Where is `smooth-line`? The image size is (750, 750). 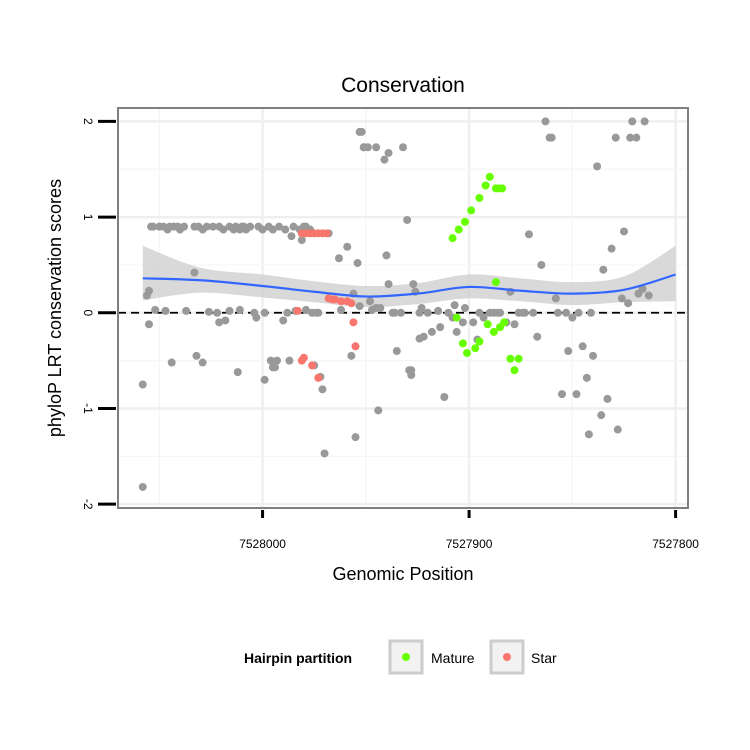 smooth-line is located at coordinates (409, 285).